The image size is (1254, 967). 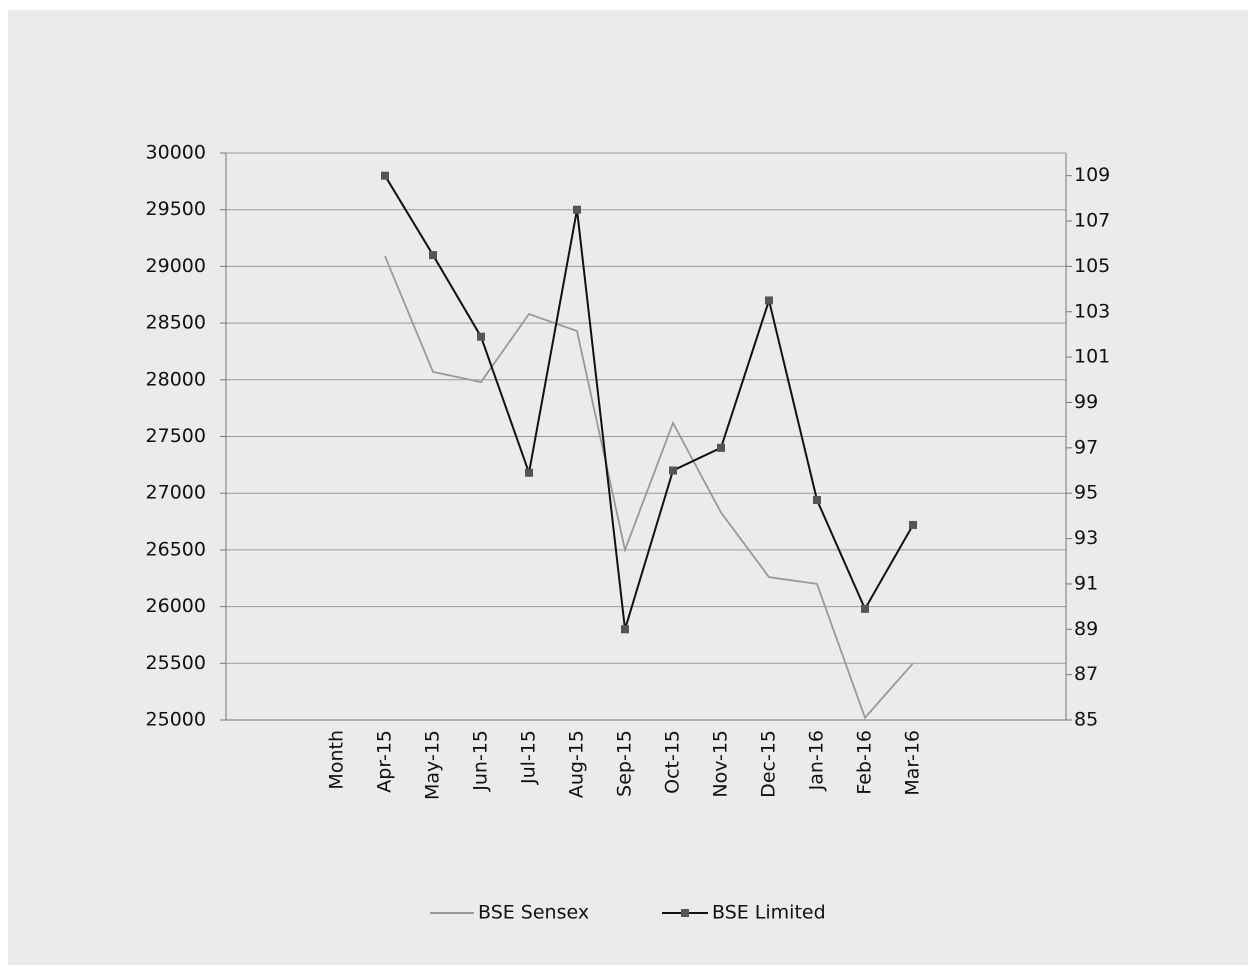 What do you see at coordinates (176, 549) in the screenshot?
I see `y-tick-label: 26500` at bounding box center [176, 549].